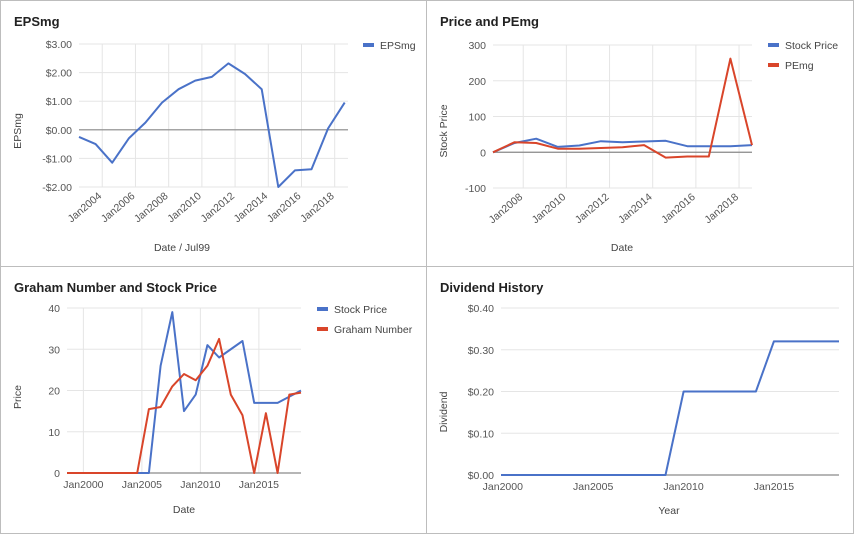 The height and width of the screenshot is (535, 854). I want to click on y-tick-label: $0.10, so click(481, 434).